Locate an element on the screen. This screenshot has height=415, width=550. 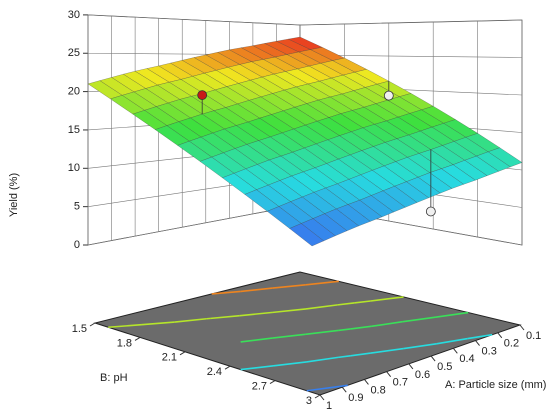
y-tick-label: 2.4 is located at coordinates (214, 372).